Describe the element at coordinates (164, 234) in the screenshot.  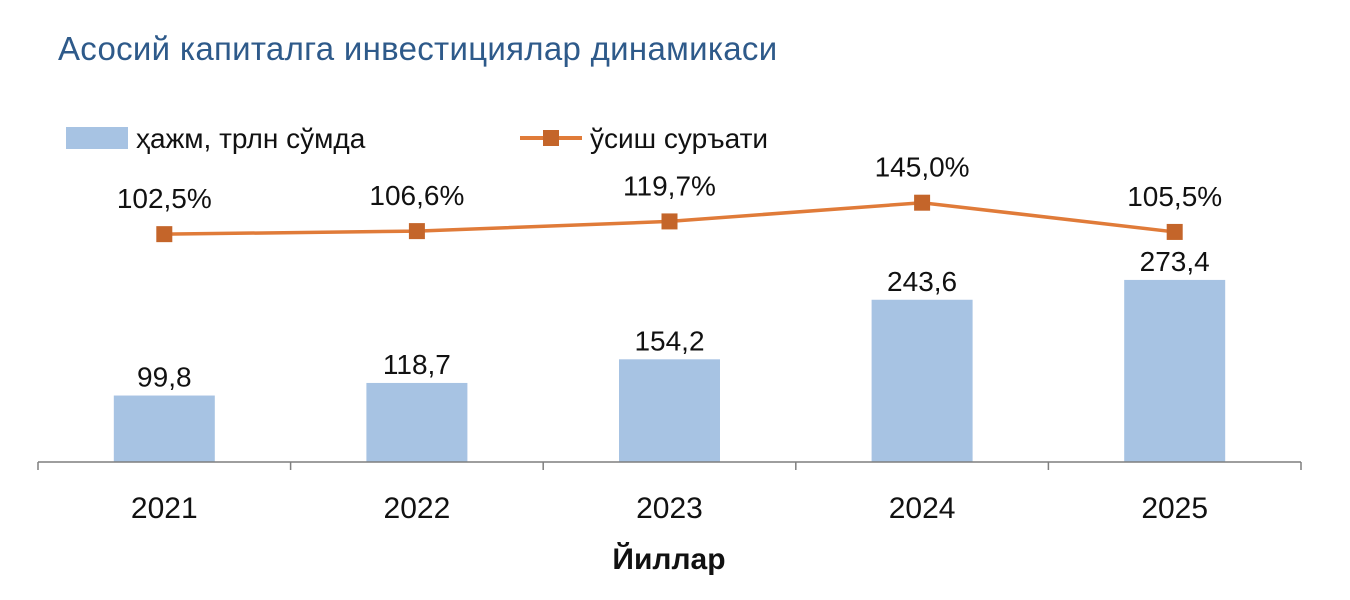
I see `growth-marker-2021` at that location.